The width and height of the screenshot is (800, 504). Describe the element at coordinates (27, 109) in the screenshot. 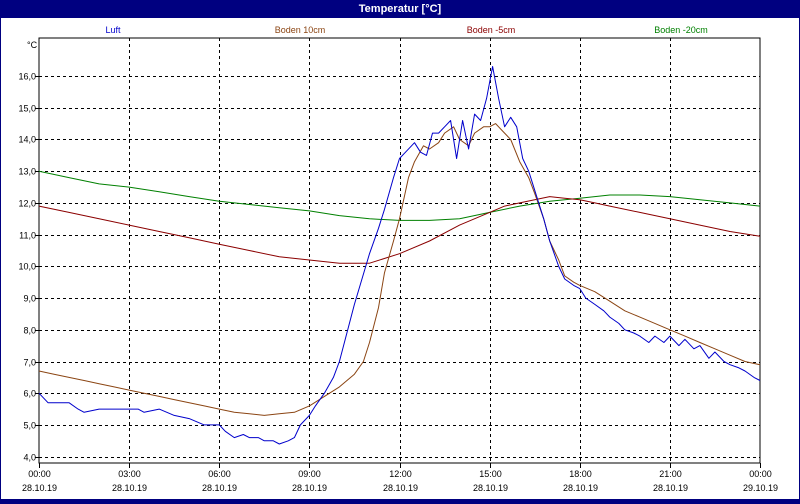

I see `y-tick-label: 15,0` at that location.